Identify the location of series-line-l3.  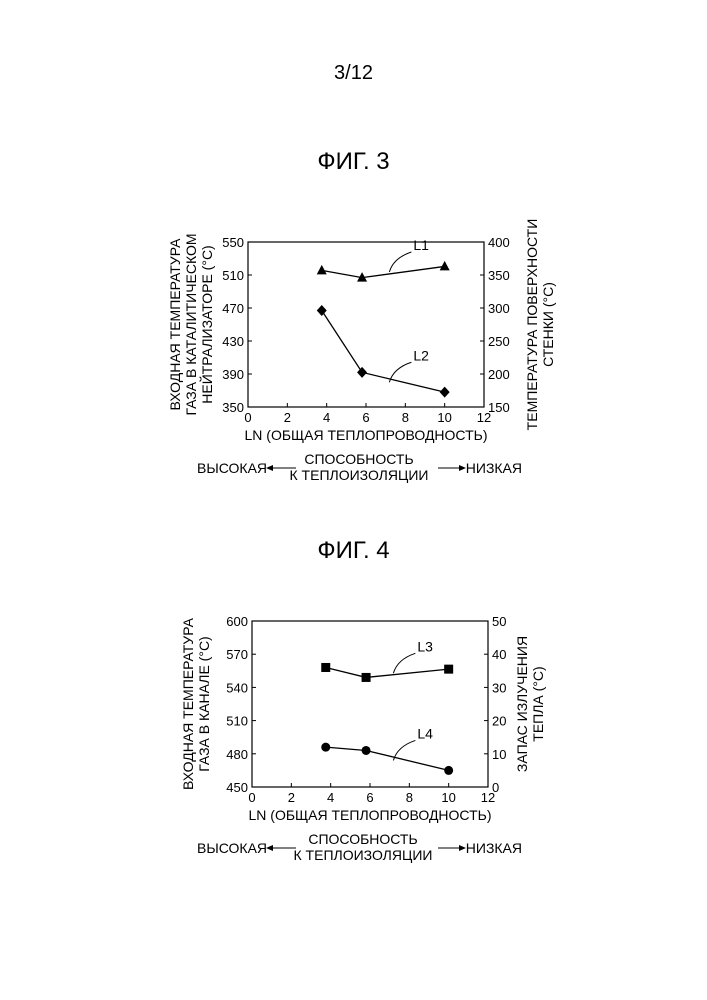
(387, 672).